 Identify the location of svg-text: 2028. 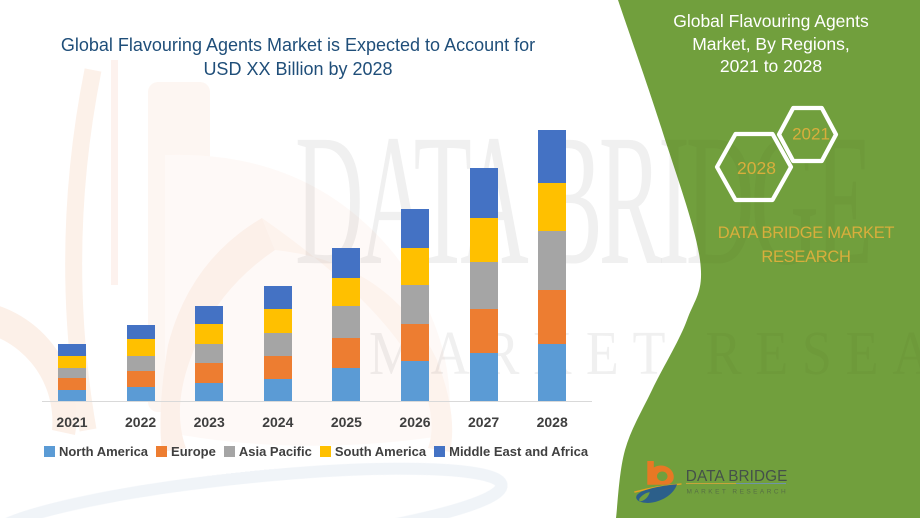
(756, 168).